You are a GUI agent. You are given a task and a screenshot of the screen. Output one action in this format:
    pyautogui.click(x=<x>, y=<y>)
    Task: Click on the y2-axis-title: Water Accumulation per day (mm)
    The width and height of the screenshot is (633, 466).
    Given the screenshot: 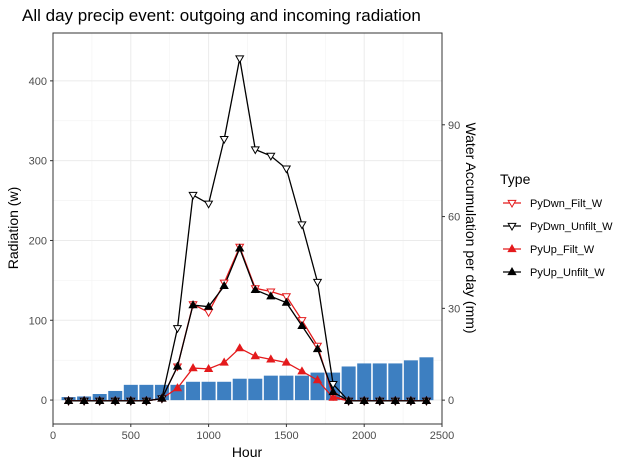 What is the action you would take?
    pyautogui.click(x=471, y=227)
    